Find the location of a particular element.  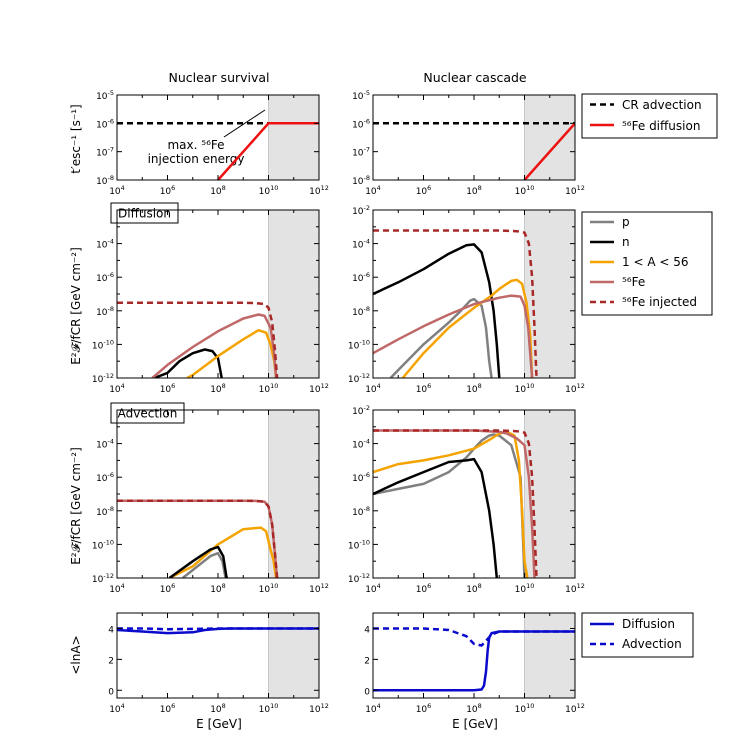

legend-flux-label-3: ⁵⁶Fe is located at coordinates (633, 282).